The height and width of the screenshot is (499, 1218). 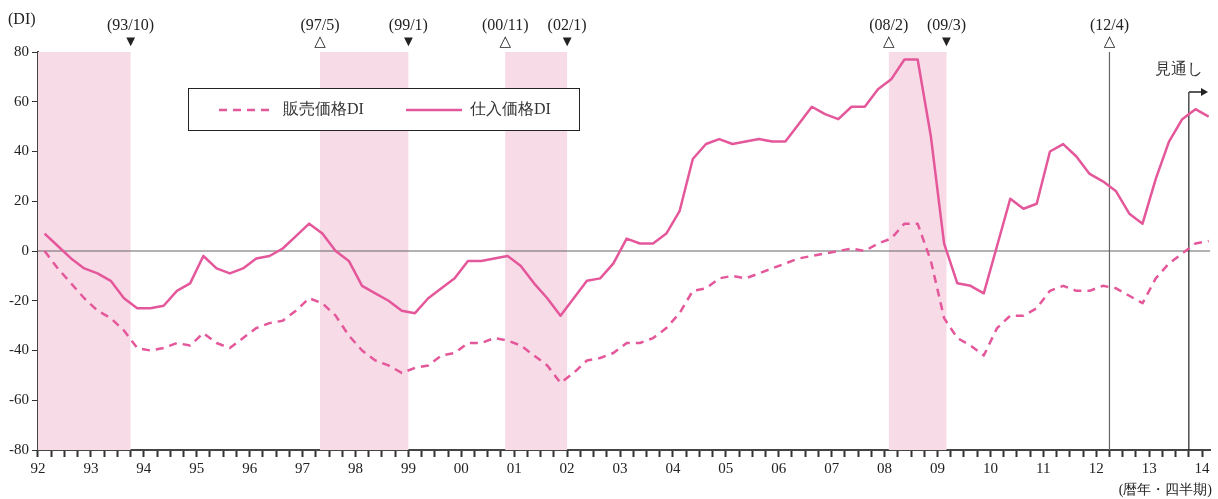 I want to click on x-tick-label: 00, so click(x=461, y=467).